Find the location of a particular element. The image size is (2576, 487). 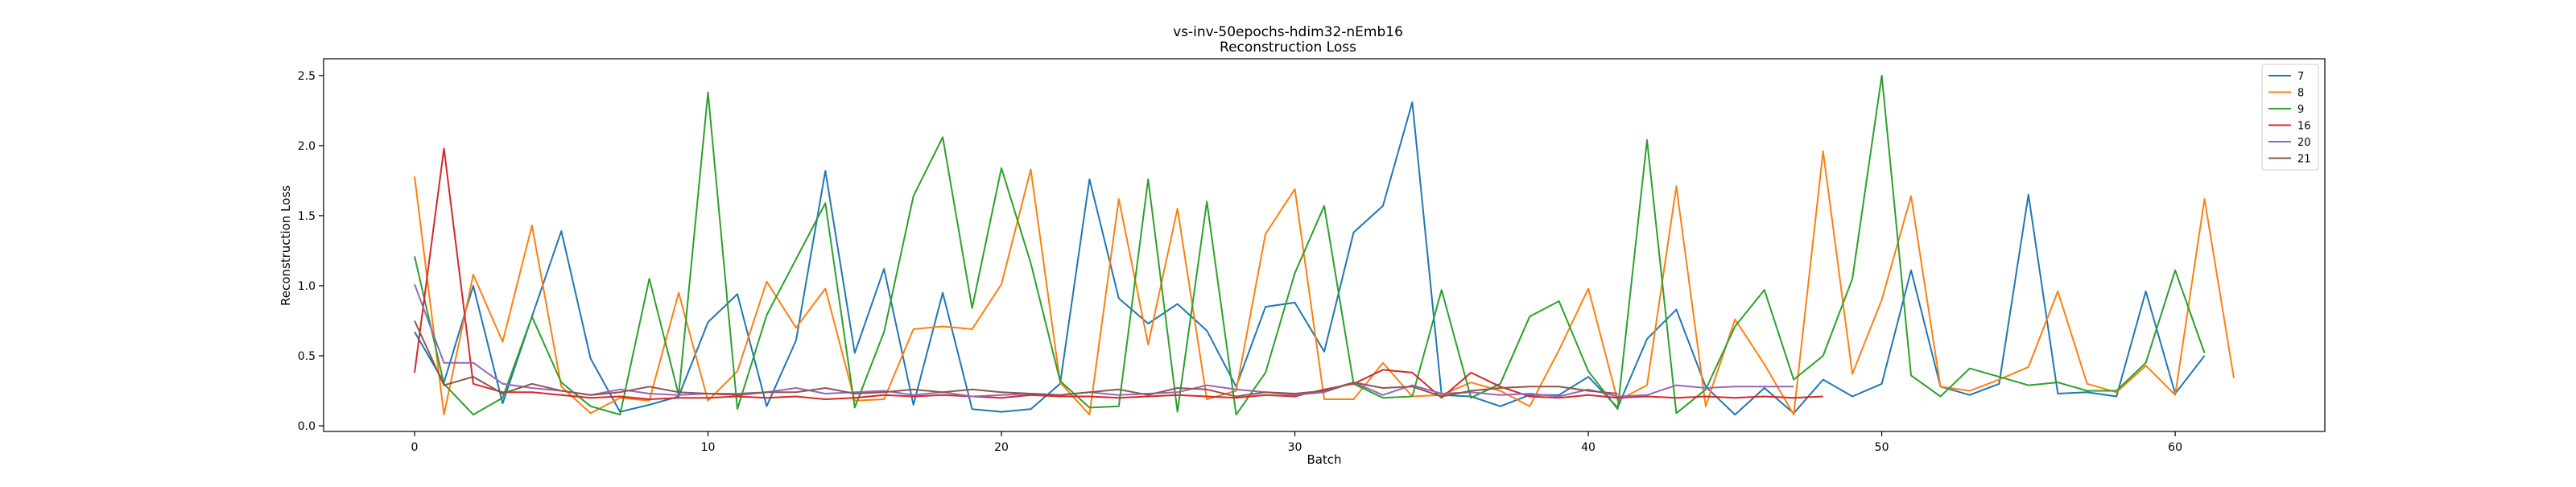

y-tick-label: 1.0 is located at coordinates (307, 286).